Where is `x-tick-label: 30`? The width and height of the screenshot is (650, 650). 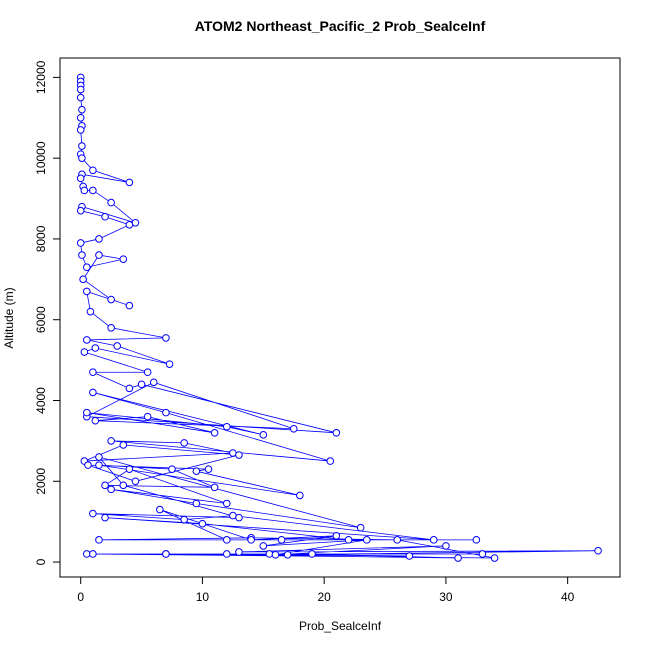 x-tick-label: 30 is located at coordinates (446, 597).